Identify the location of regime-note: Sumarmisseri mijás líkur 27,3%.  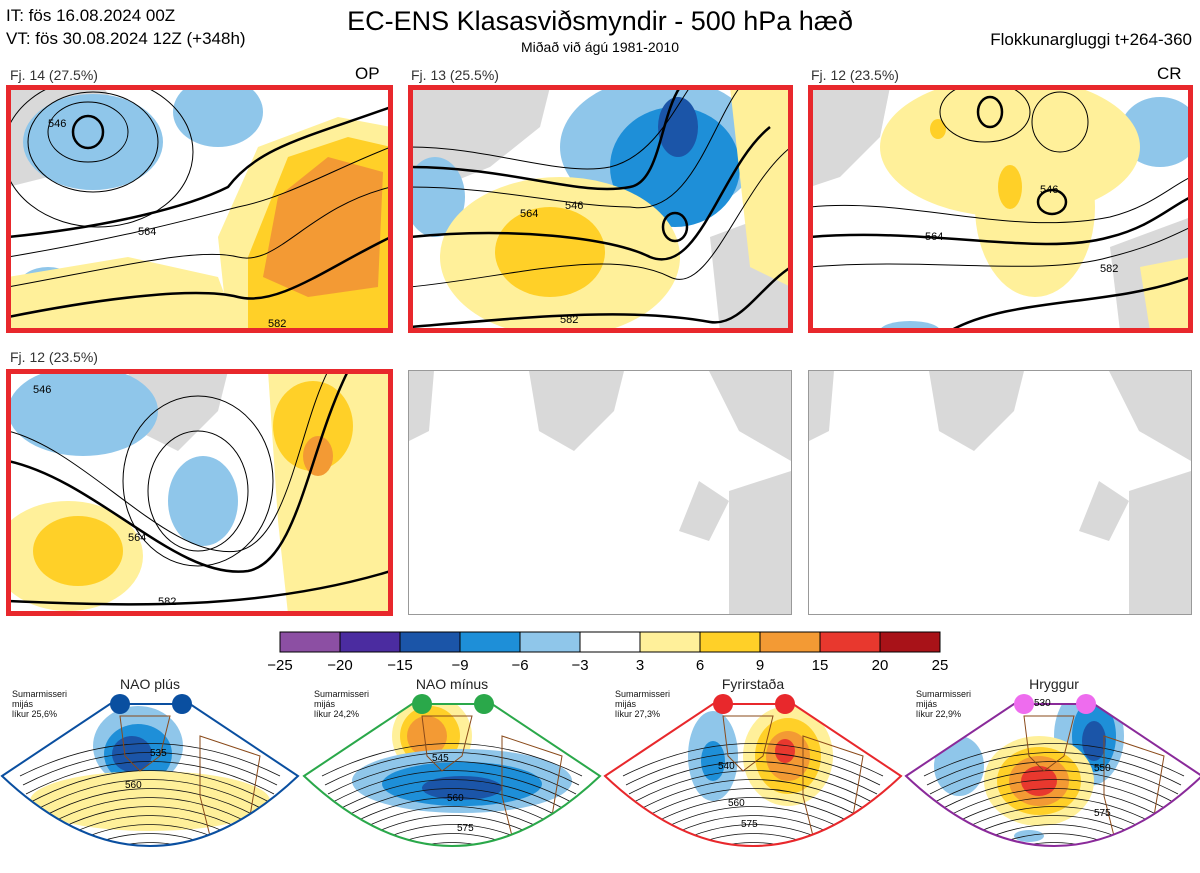
(642, 704).